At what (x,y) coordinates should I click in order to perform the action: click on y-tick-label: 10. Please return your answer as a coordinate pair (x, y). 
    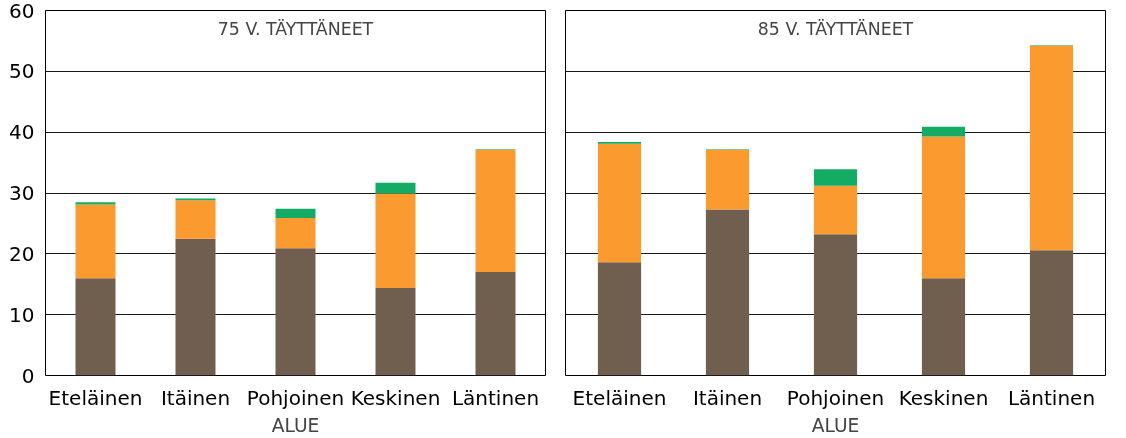
    Looking at the image, I should click on (22, 314).